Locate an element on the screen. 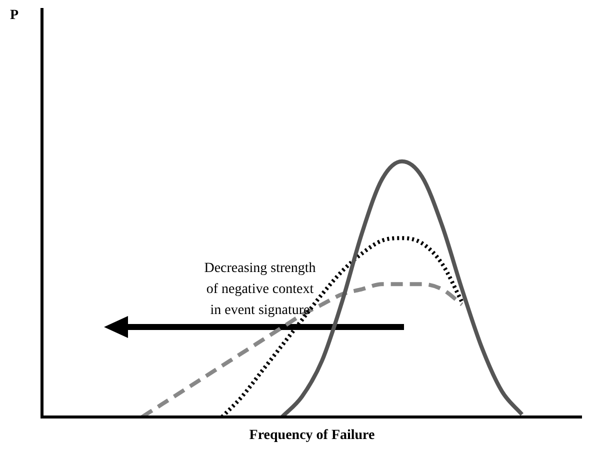 The image size is (590, 449). text: P is located at coordinates (14, 16).